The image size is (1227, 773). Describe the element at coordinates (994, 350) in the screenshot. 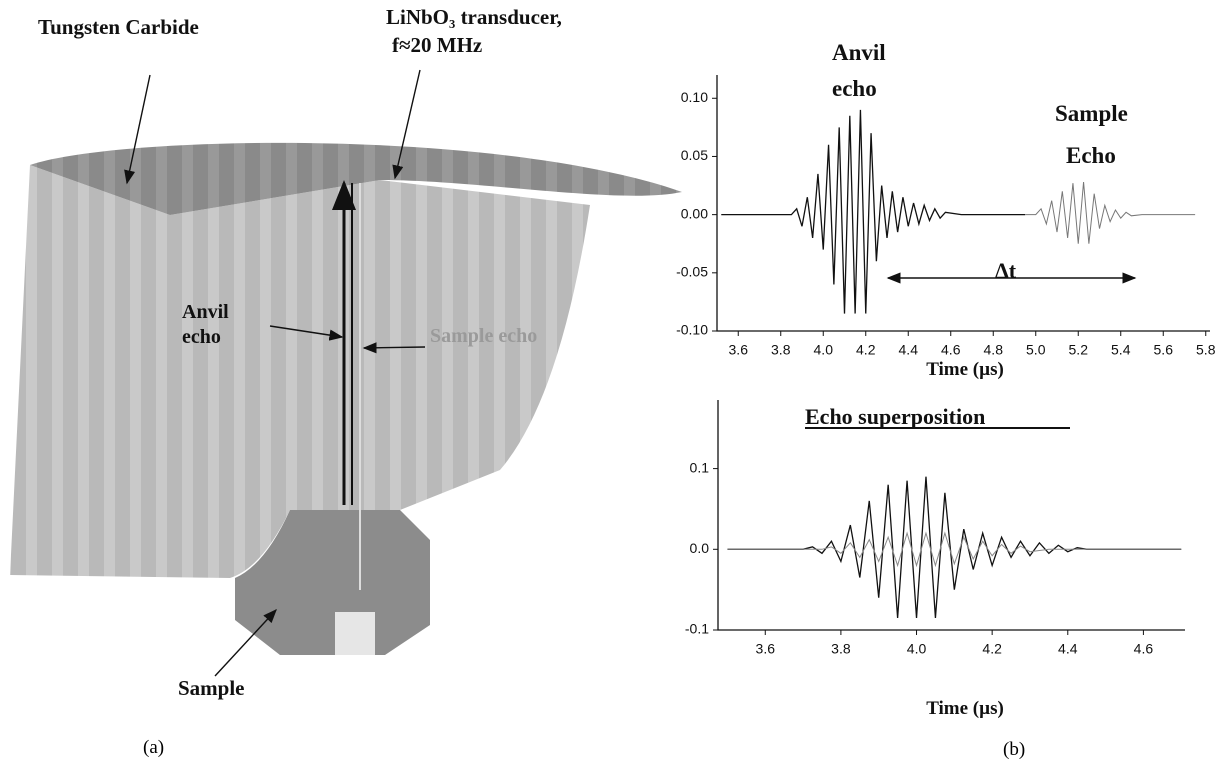

I see `x-tick-label: 4.8` at that location.